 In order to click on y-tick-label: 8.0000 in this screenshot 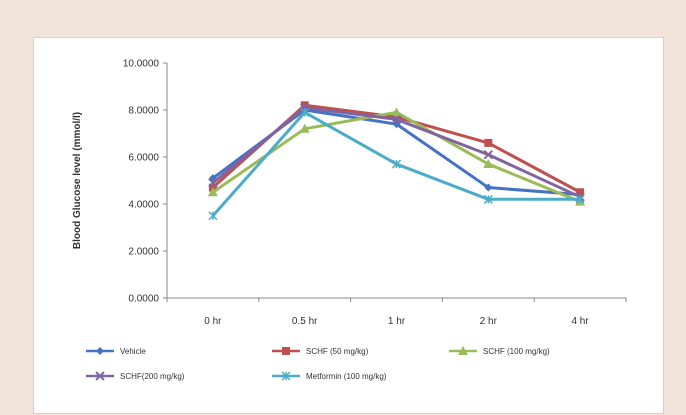, I will do `click(143, 111)`.